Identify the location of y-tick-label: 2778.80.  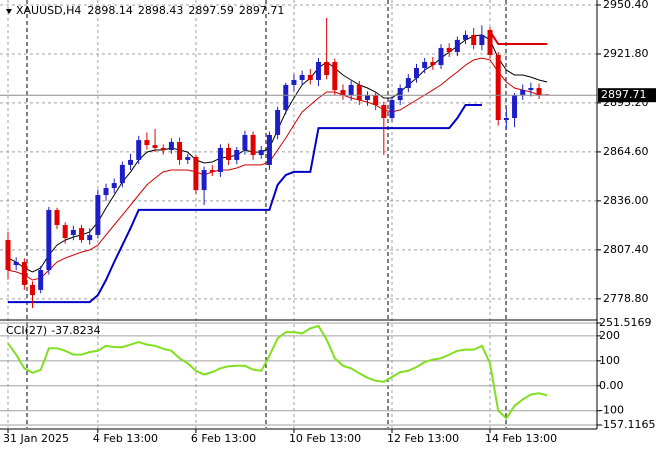
(626, 298).